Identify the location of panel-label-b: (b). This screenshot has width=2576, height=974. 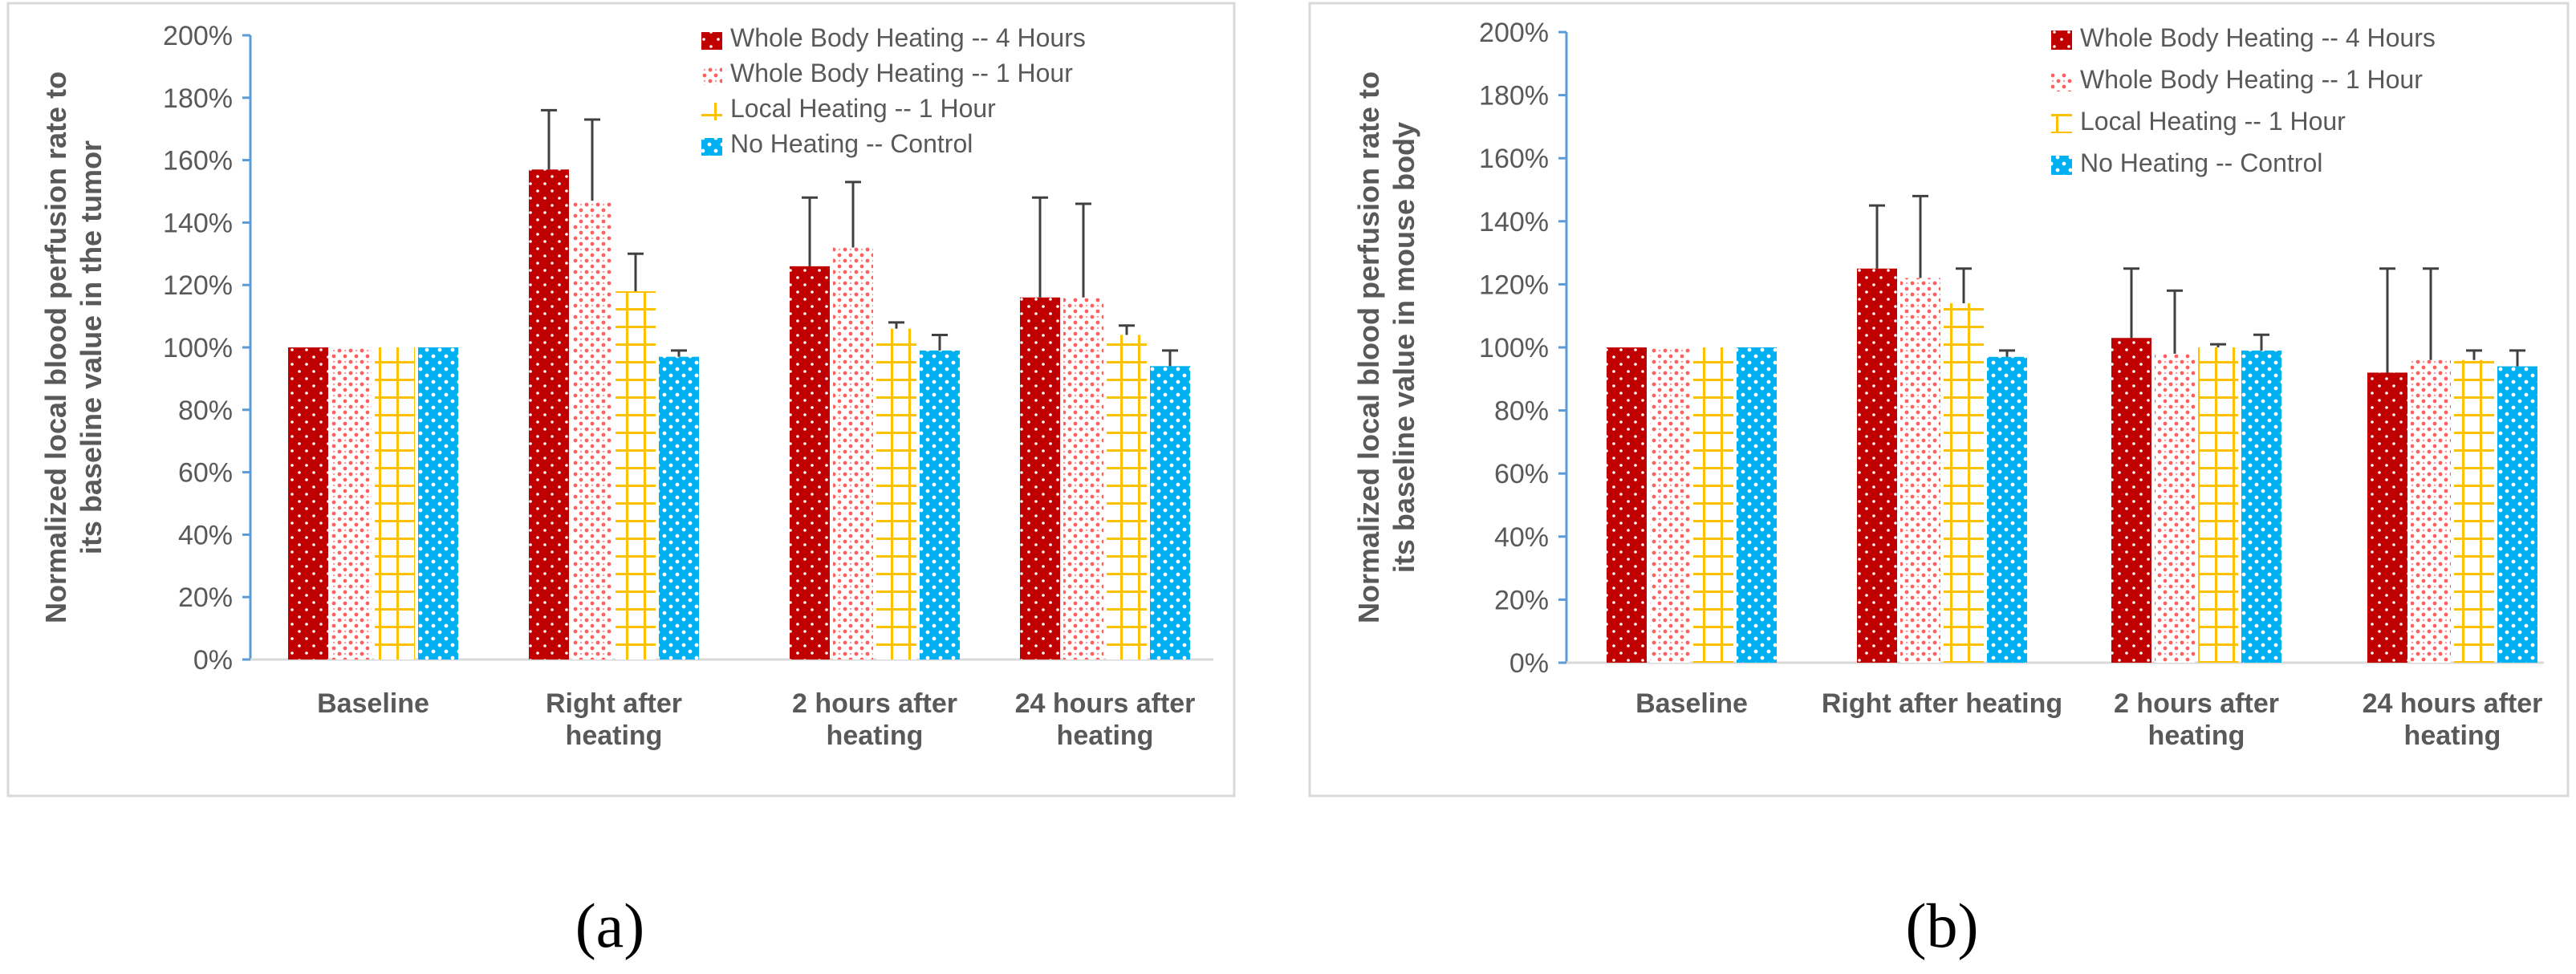
(1943, 926).